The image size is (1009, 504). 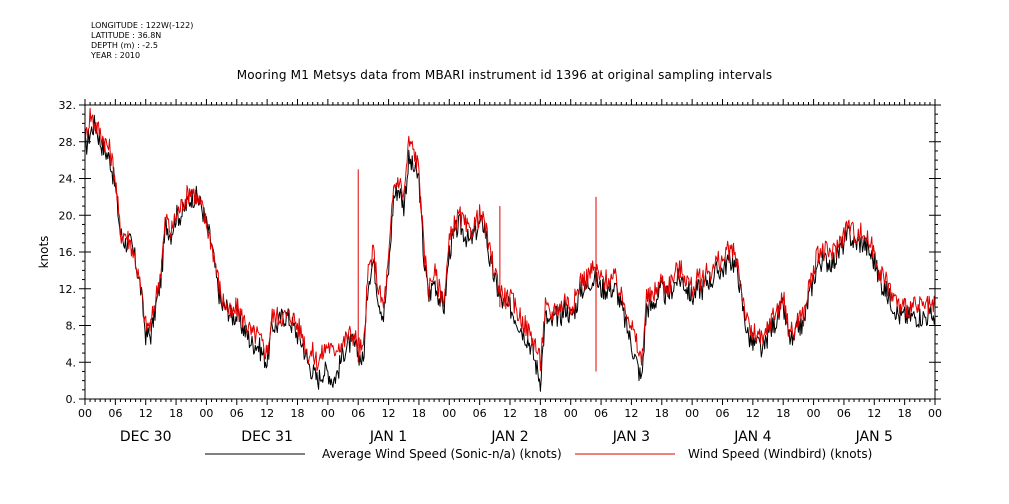 What do you see at coordinates (68, 179) in the screenshot?
I see `y-tick-label: 24.` at bounding box center [68, 179].